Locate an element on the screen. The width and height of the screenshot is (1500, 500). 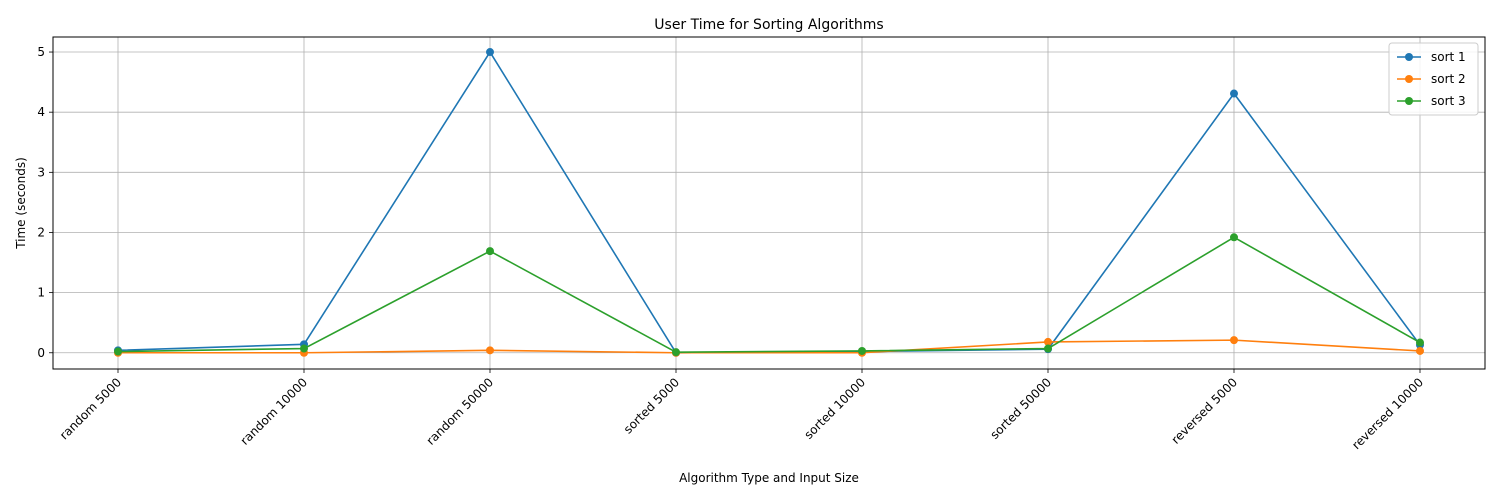
x-tick-label: reversed 5000 is located at coordinates (1204, 410).